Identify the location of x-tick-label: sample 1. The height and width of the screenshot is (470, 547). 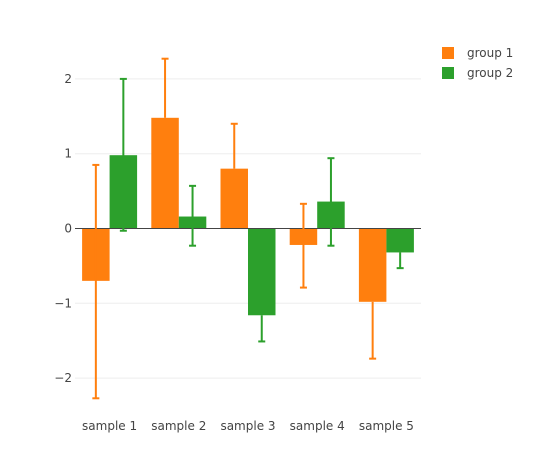
(109, 426).